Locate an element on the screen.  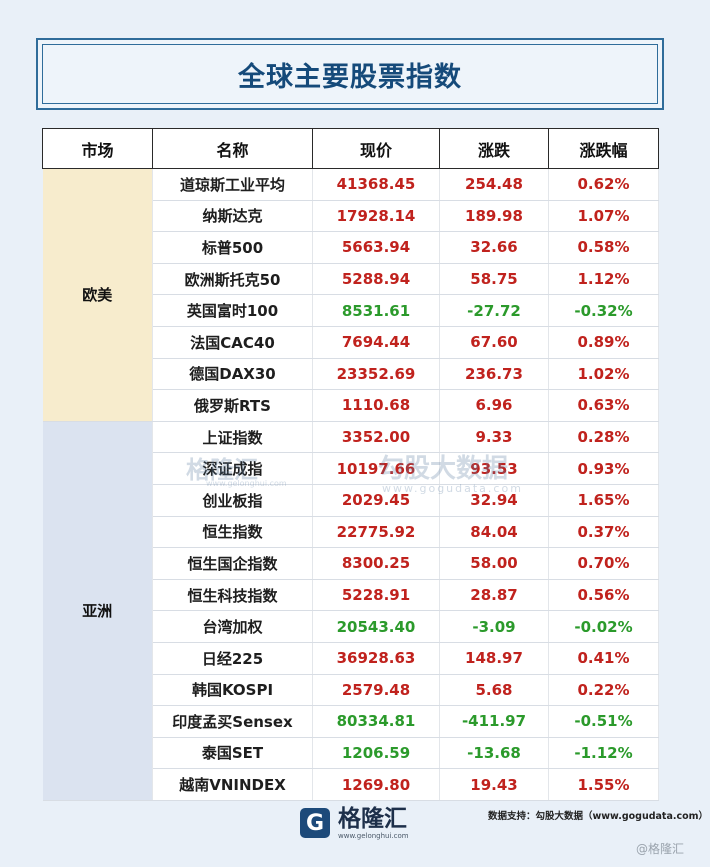
index-change-pct: 0.28% is located at coordinates (603, 437).